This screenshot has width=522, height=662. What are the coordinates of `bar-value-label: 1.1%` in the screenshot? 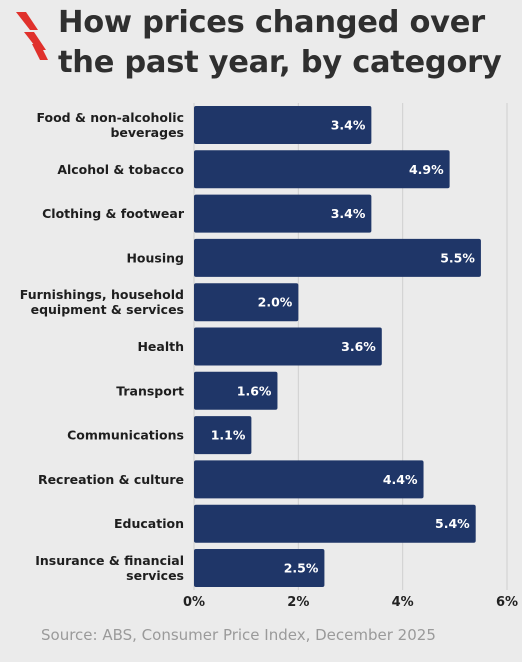 It's located at (228, 435).